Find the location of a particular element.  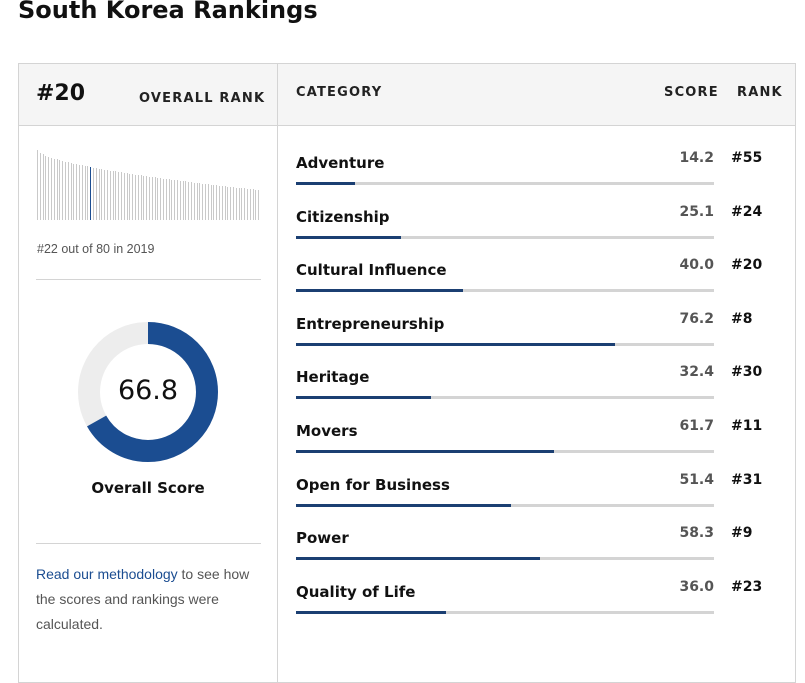

category-score: 32.4 is located at coordinates (696, 372).